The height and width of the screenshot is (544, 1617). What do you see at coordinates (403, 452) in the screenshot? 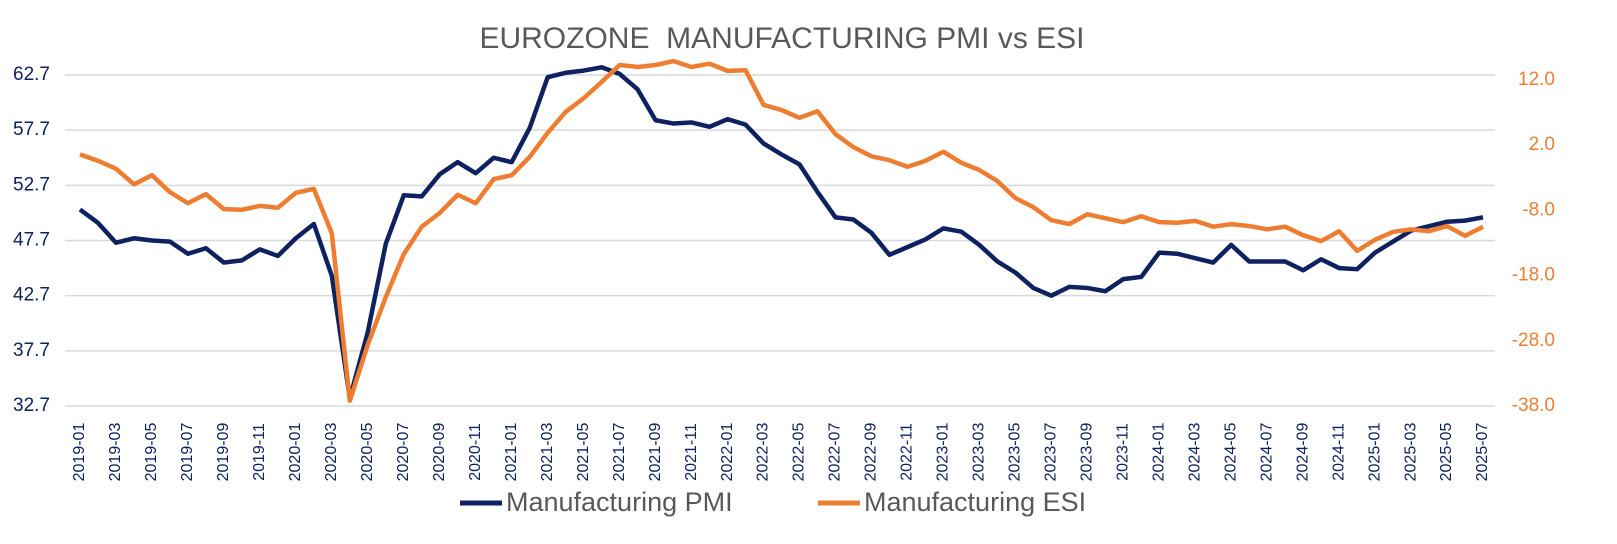
I see `x-tick-label: 2020-07` at bounding box center [403, 452].